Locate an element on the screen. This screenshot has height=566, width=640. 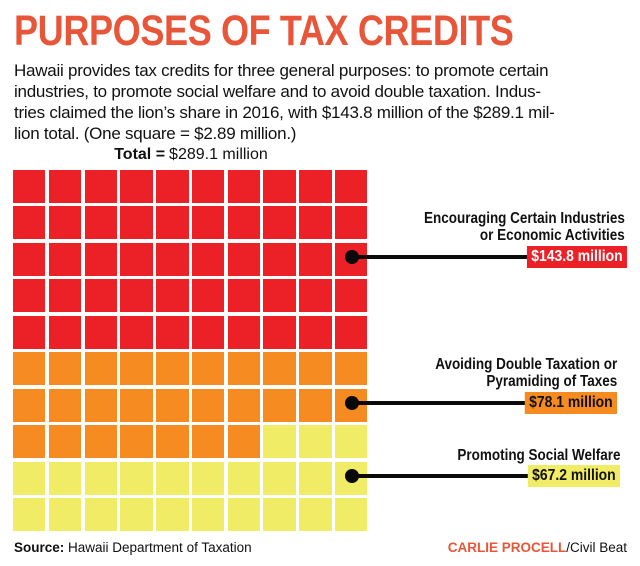
credit-author: CARLIE PROCELL is located at coordinates (507, 547).